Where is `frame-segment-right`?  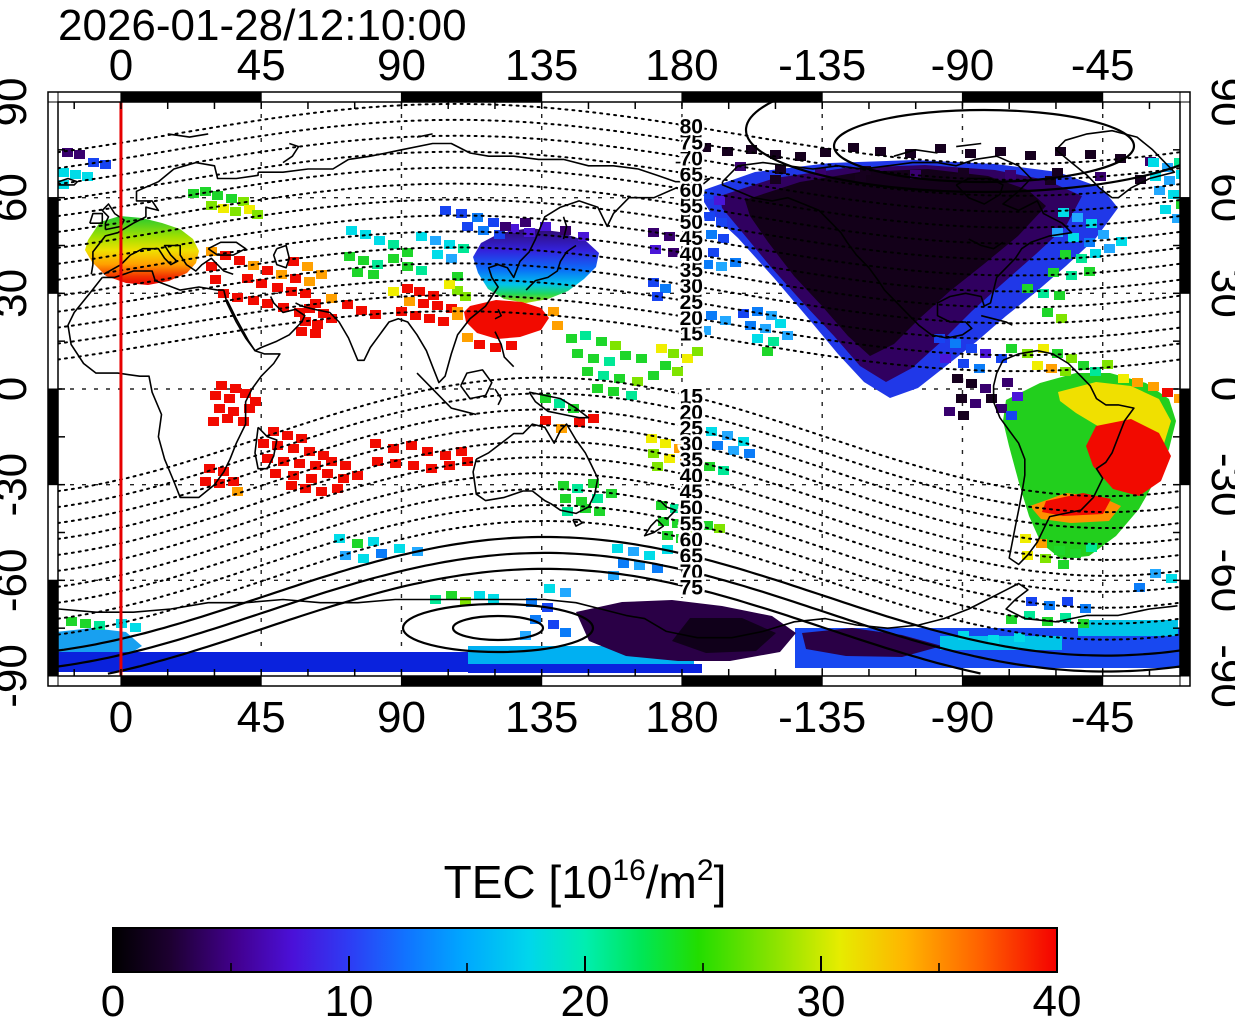
frame-segment-right is located at coordinates (1185, 341).